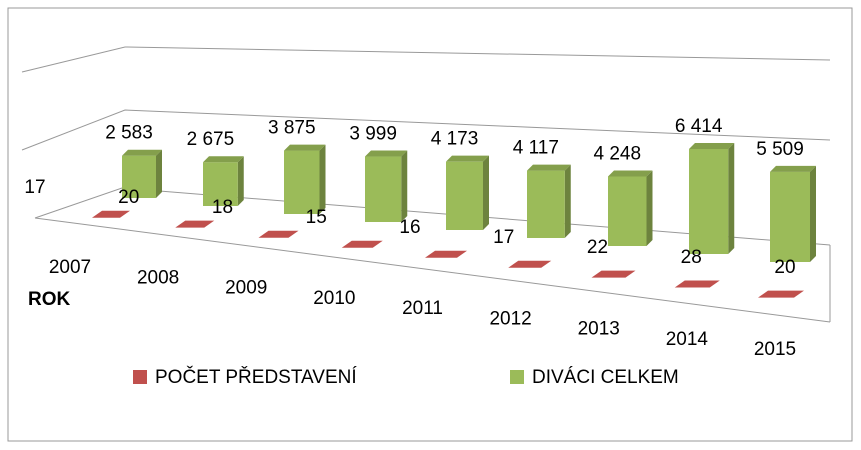 The width and height of the screenshot is (861, 450). I want to click on value-label: 4 248, so click(617, 153).